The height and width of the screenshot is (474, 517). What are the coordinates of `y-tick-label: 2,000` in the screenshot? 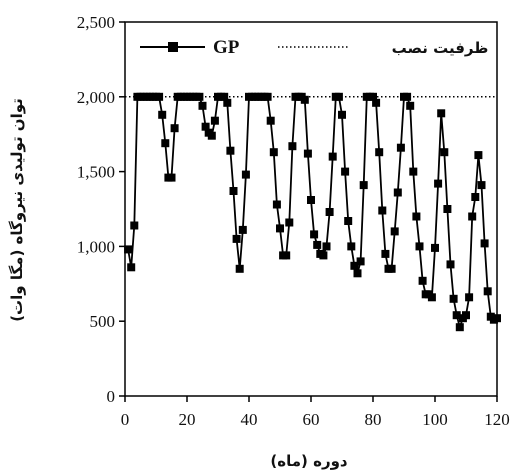 It's located at (96, 97).